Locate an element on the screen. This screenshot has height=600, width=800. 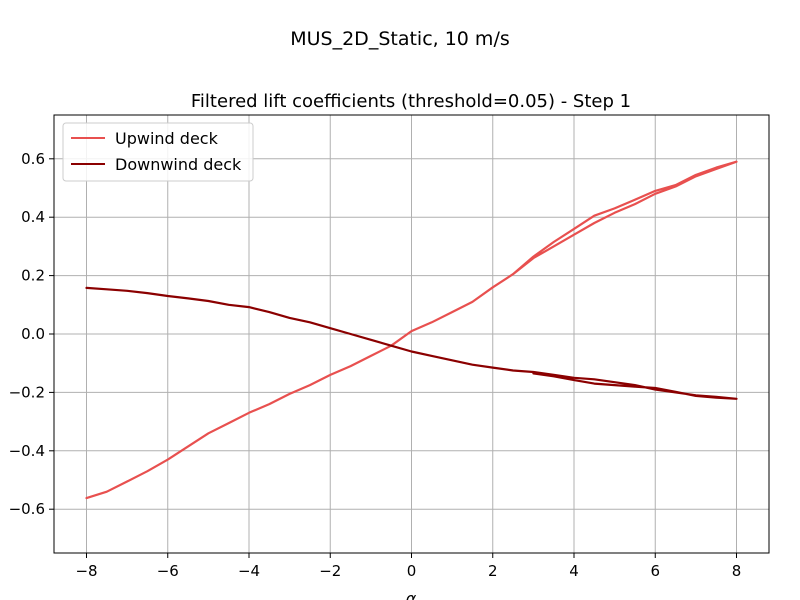
y-tick-label: 0.6 is located at coordinates (33, 159).